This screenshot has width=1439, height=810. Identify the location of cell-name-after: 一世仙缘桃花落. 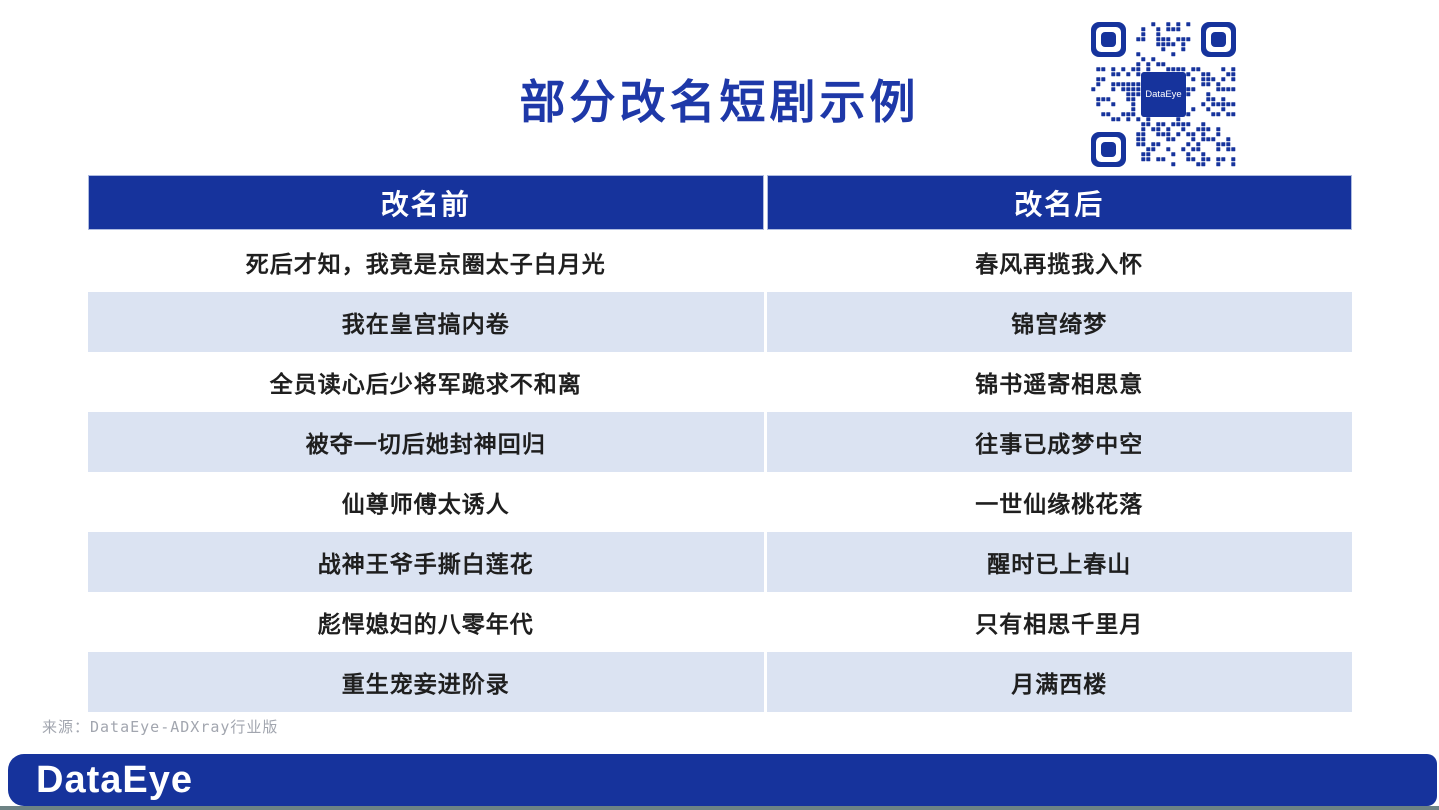
(1059, 502).